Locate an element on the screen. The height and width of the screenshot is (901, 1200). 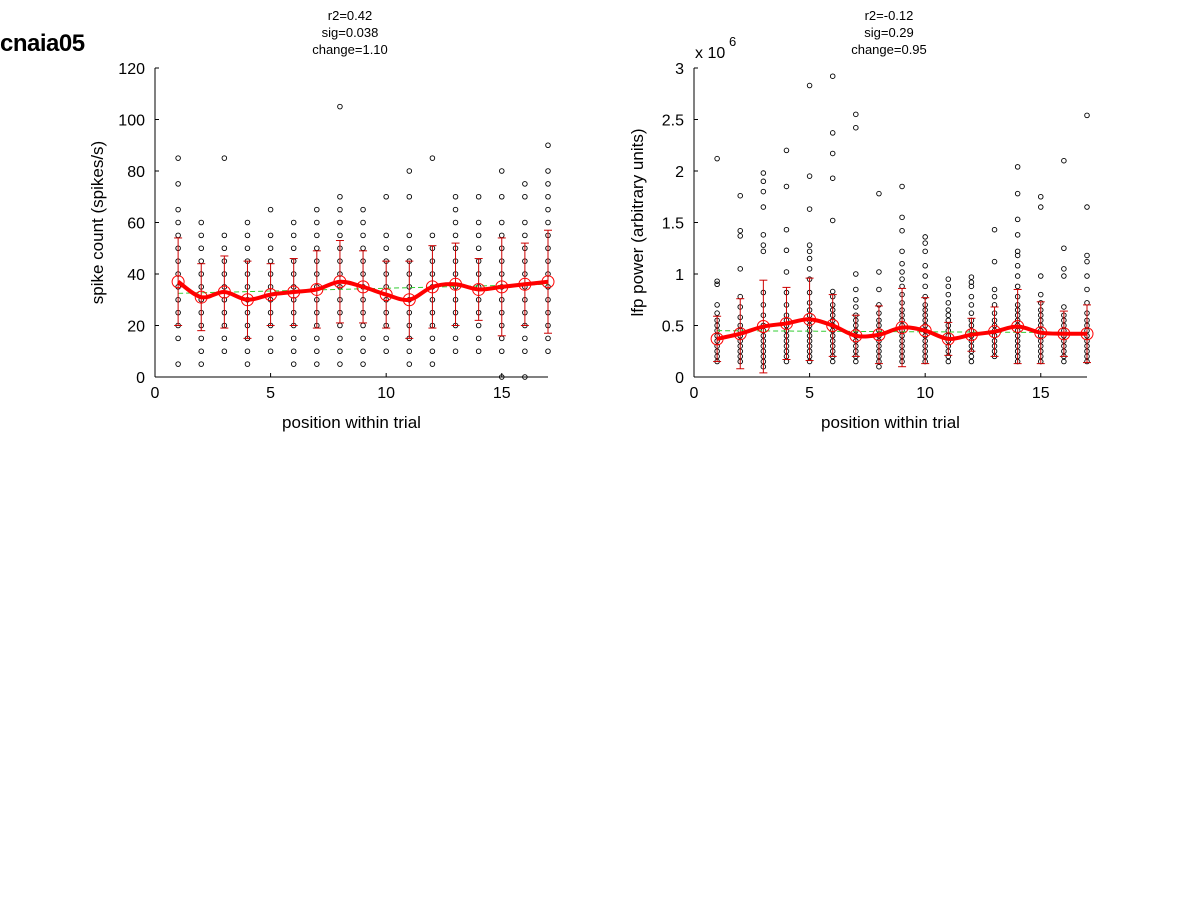
y-tick-label: 80 is located at coordinates (136, 172).